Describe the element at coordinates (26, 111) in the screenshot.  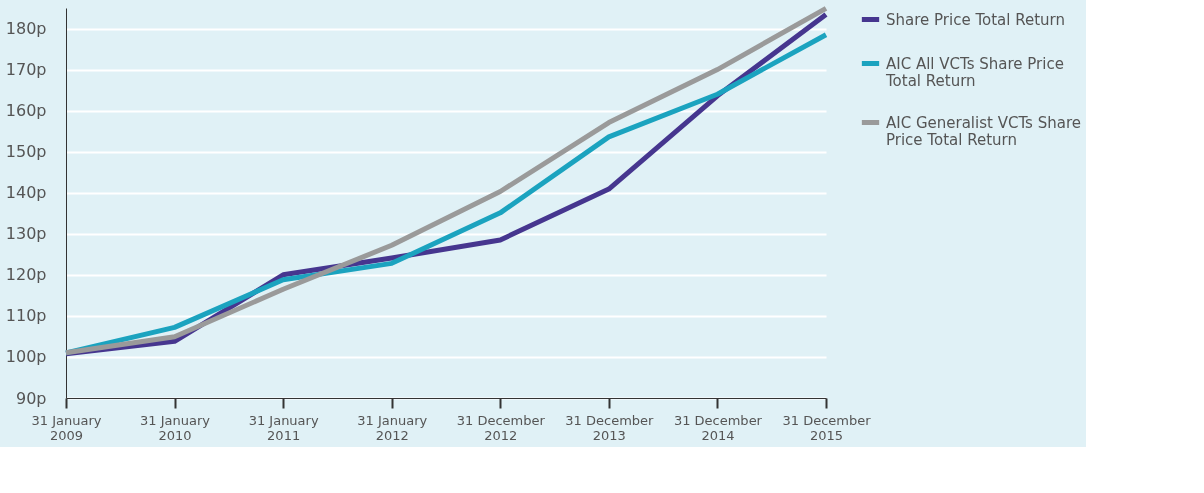
I see `y-tick-label: 160p` at that location.